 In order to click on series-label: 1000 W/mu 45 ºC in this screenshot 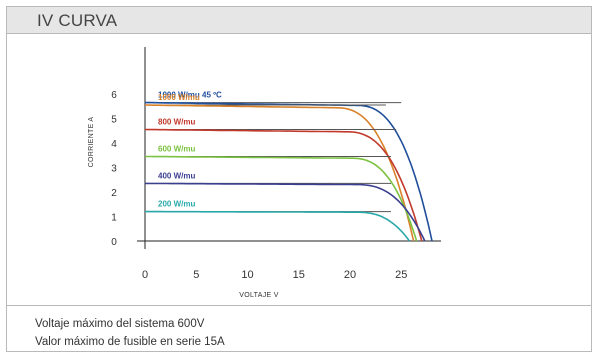, I will do `click(190, 95)`.